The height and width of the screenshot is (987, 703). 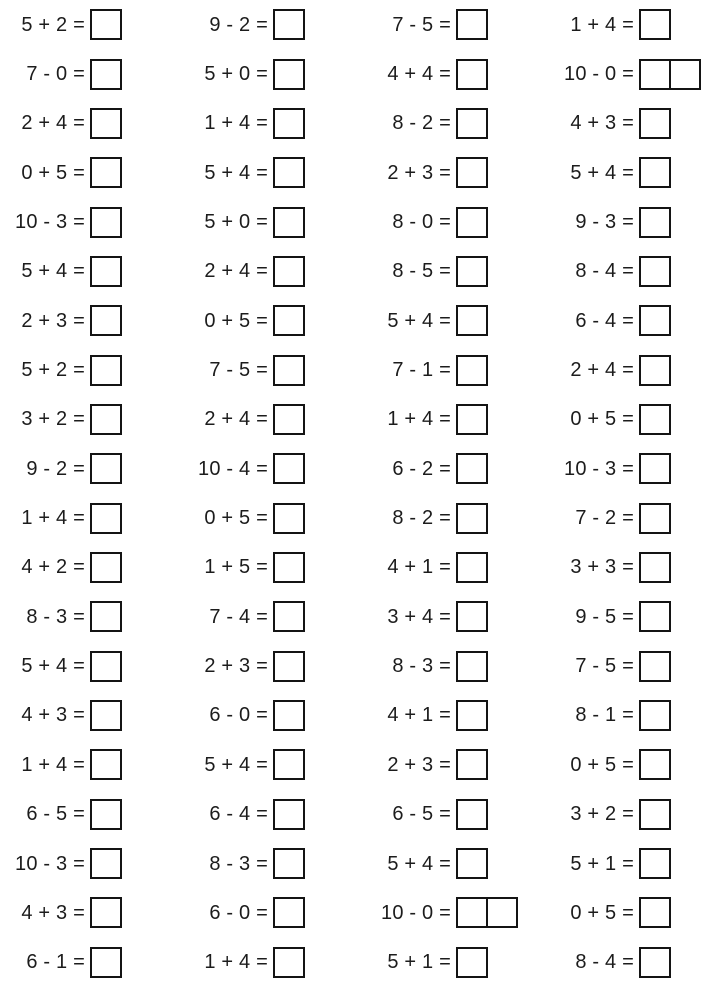 I want to click on problem-cell: 8 - 4 =, so click(x=626, y=271).